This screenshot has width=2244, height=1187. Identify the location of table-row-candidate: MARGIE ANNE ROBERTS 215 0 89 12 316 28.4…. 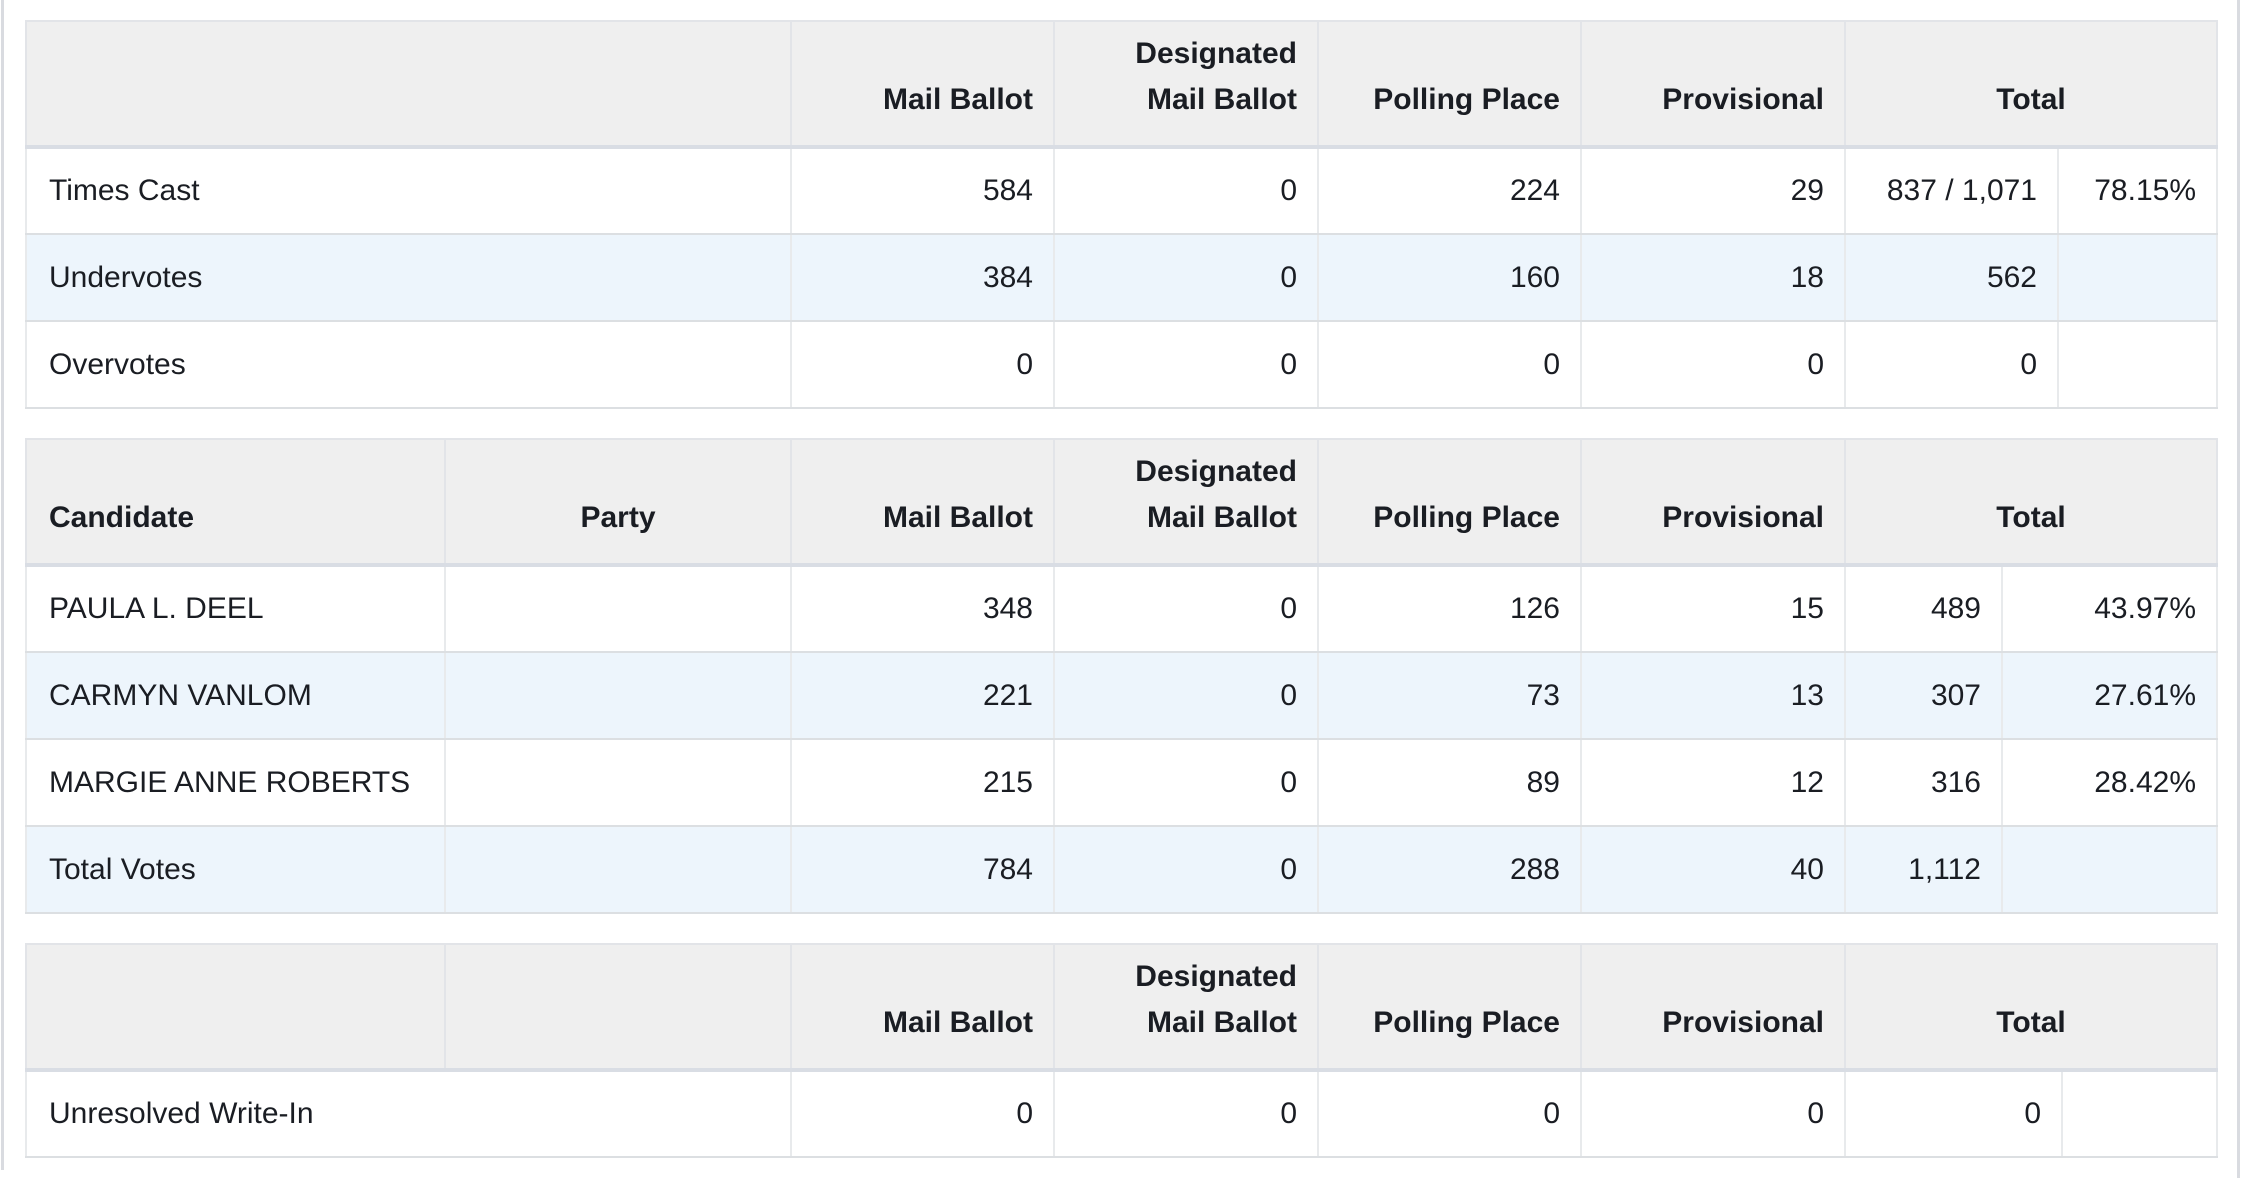
(1121, 782).